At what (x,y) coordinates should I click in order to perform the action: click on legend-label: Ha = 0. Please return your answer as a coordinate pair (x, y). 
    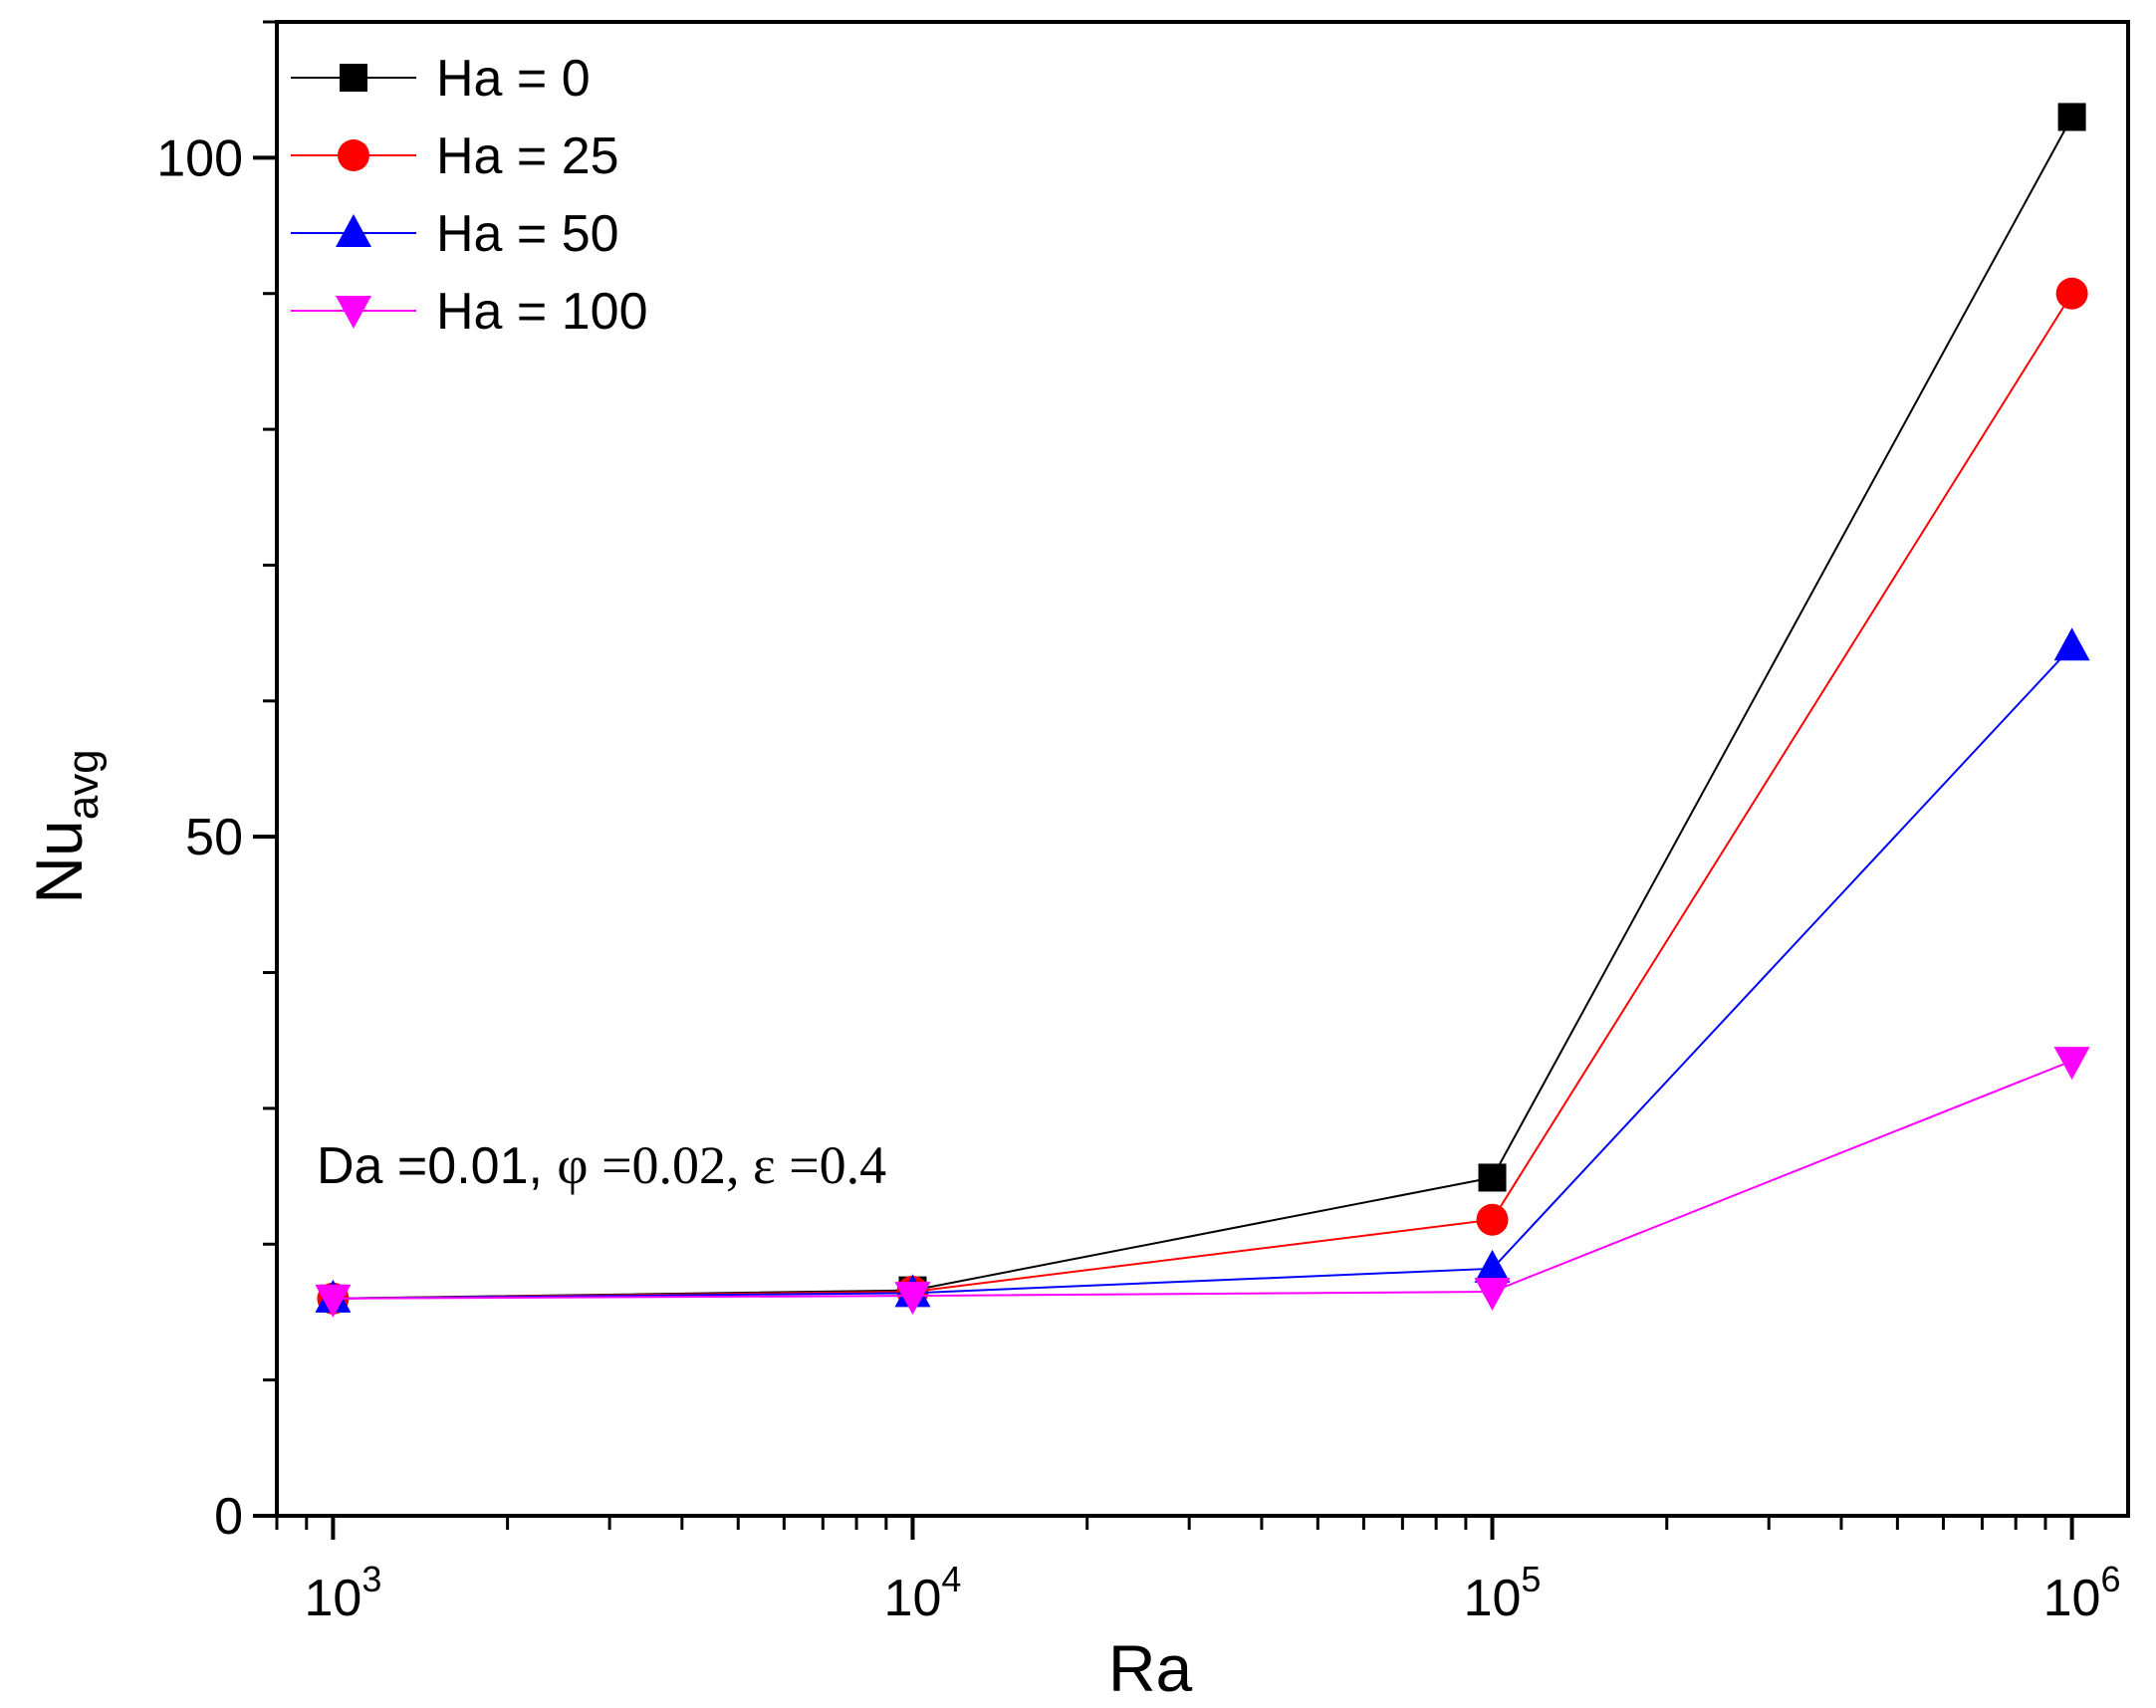
    Looking at the image, I should click on (514, 79).